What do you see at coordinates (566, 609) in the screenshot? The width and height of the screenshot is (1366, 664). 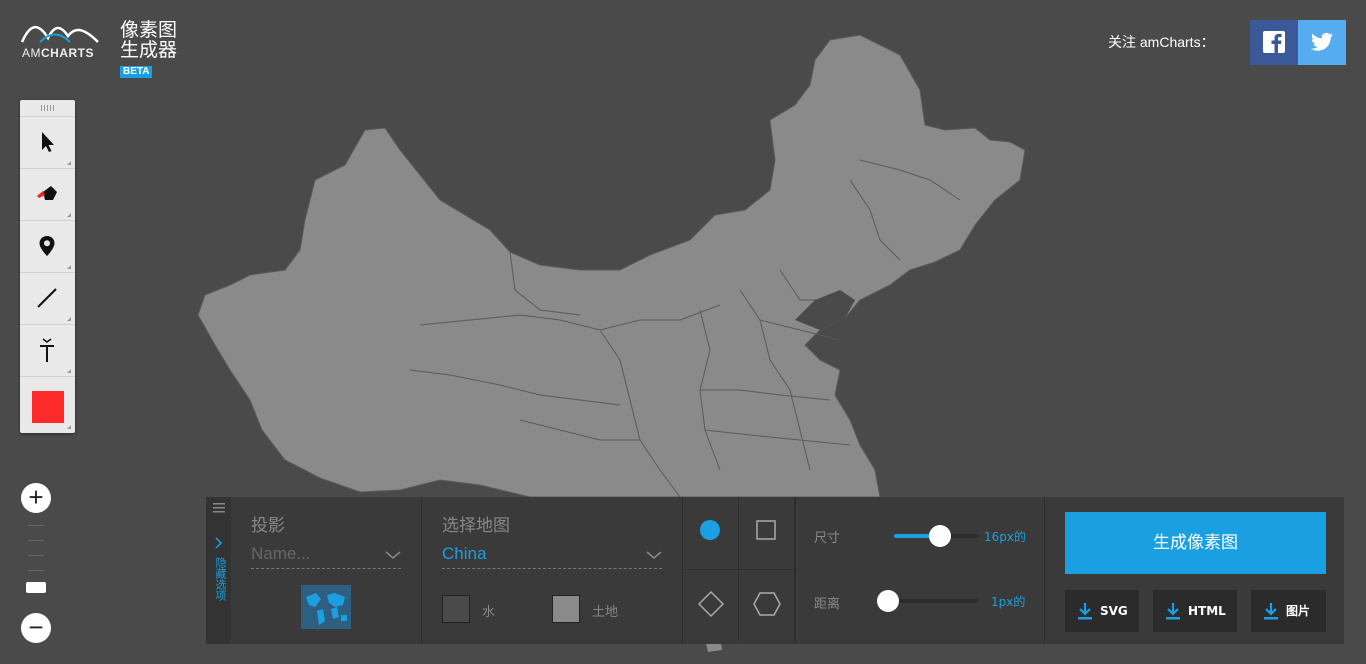 I see `land-color-swatch` at bounding box center [566, 609].